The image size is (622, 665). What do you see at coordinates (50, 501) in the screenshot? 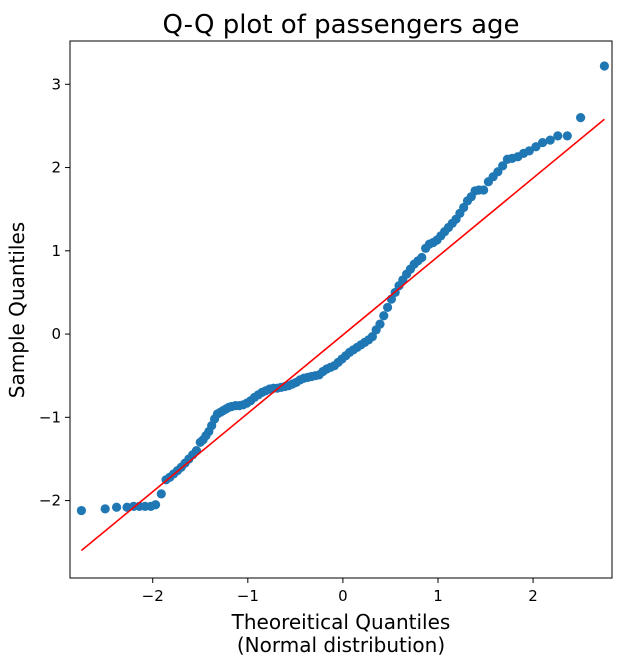
I see `y-tick-label: −2` at bounding box center [50, 501].